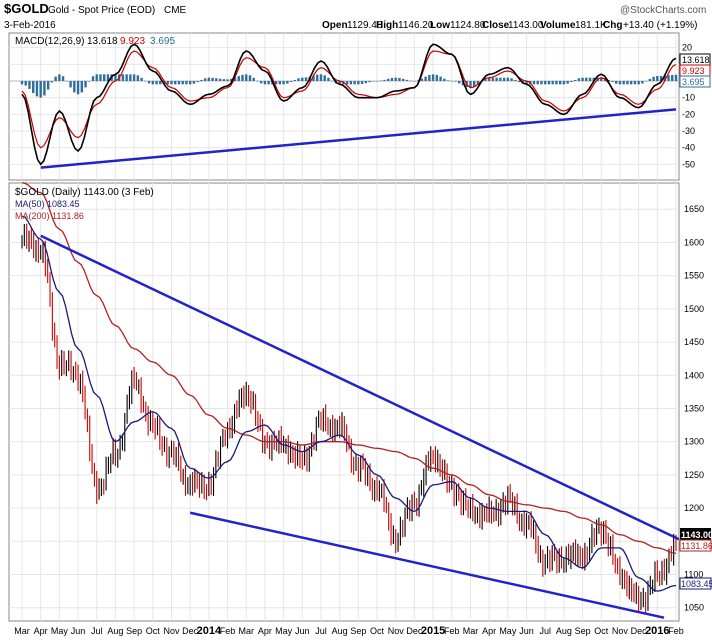 The image size is (712, 641). Describe the element at coordinates (440, 25) in the screenshot. I see `low-label: Low` at that location.